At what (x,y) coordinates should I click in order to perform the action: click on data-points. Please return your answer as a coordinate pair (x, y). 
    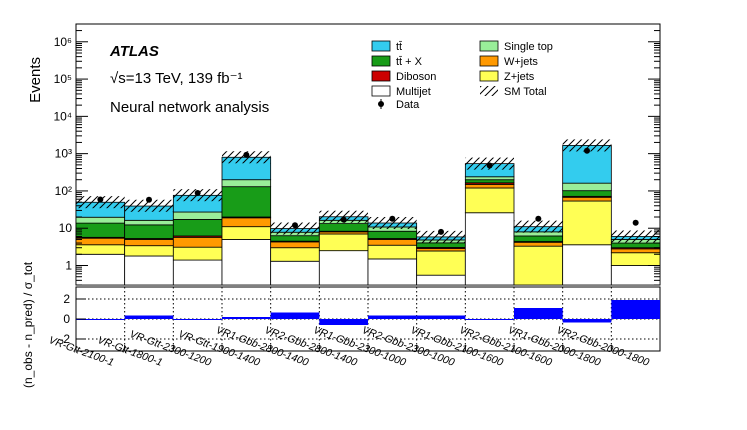
    Looking at the image, I should click on (368, 191).